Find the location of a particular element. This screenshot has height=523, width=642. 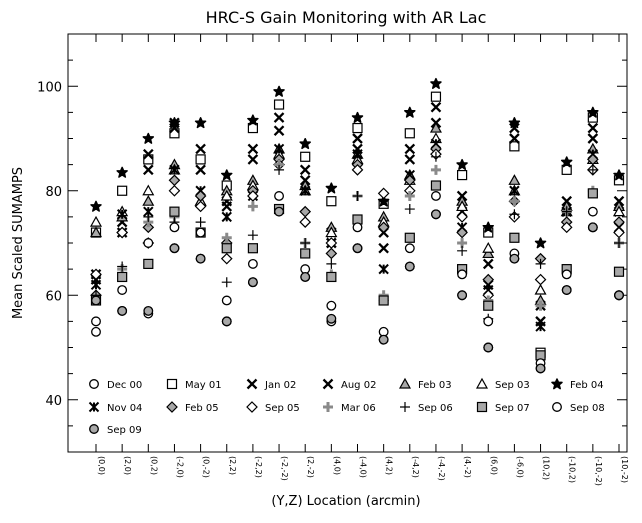

x-tick-label: (-10,-2) is located at coordinates (598, 471).